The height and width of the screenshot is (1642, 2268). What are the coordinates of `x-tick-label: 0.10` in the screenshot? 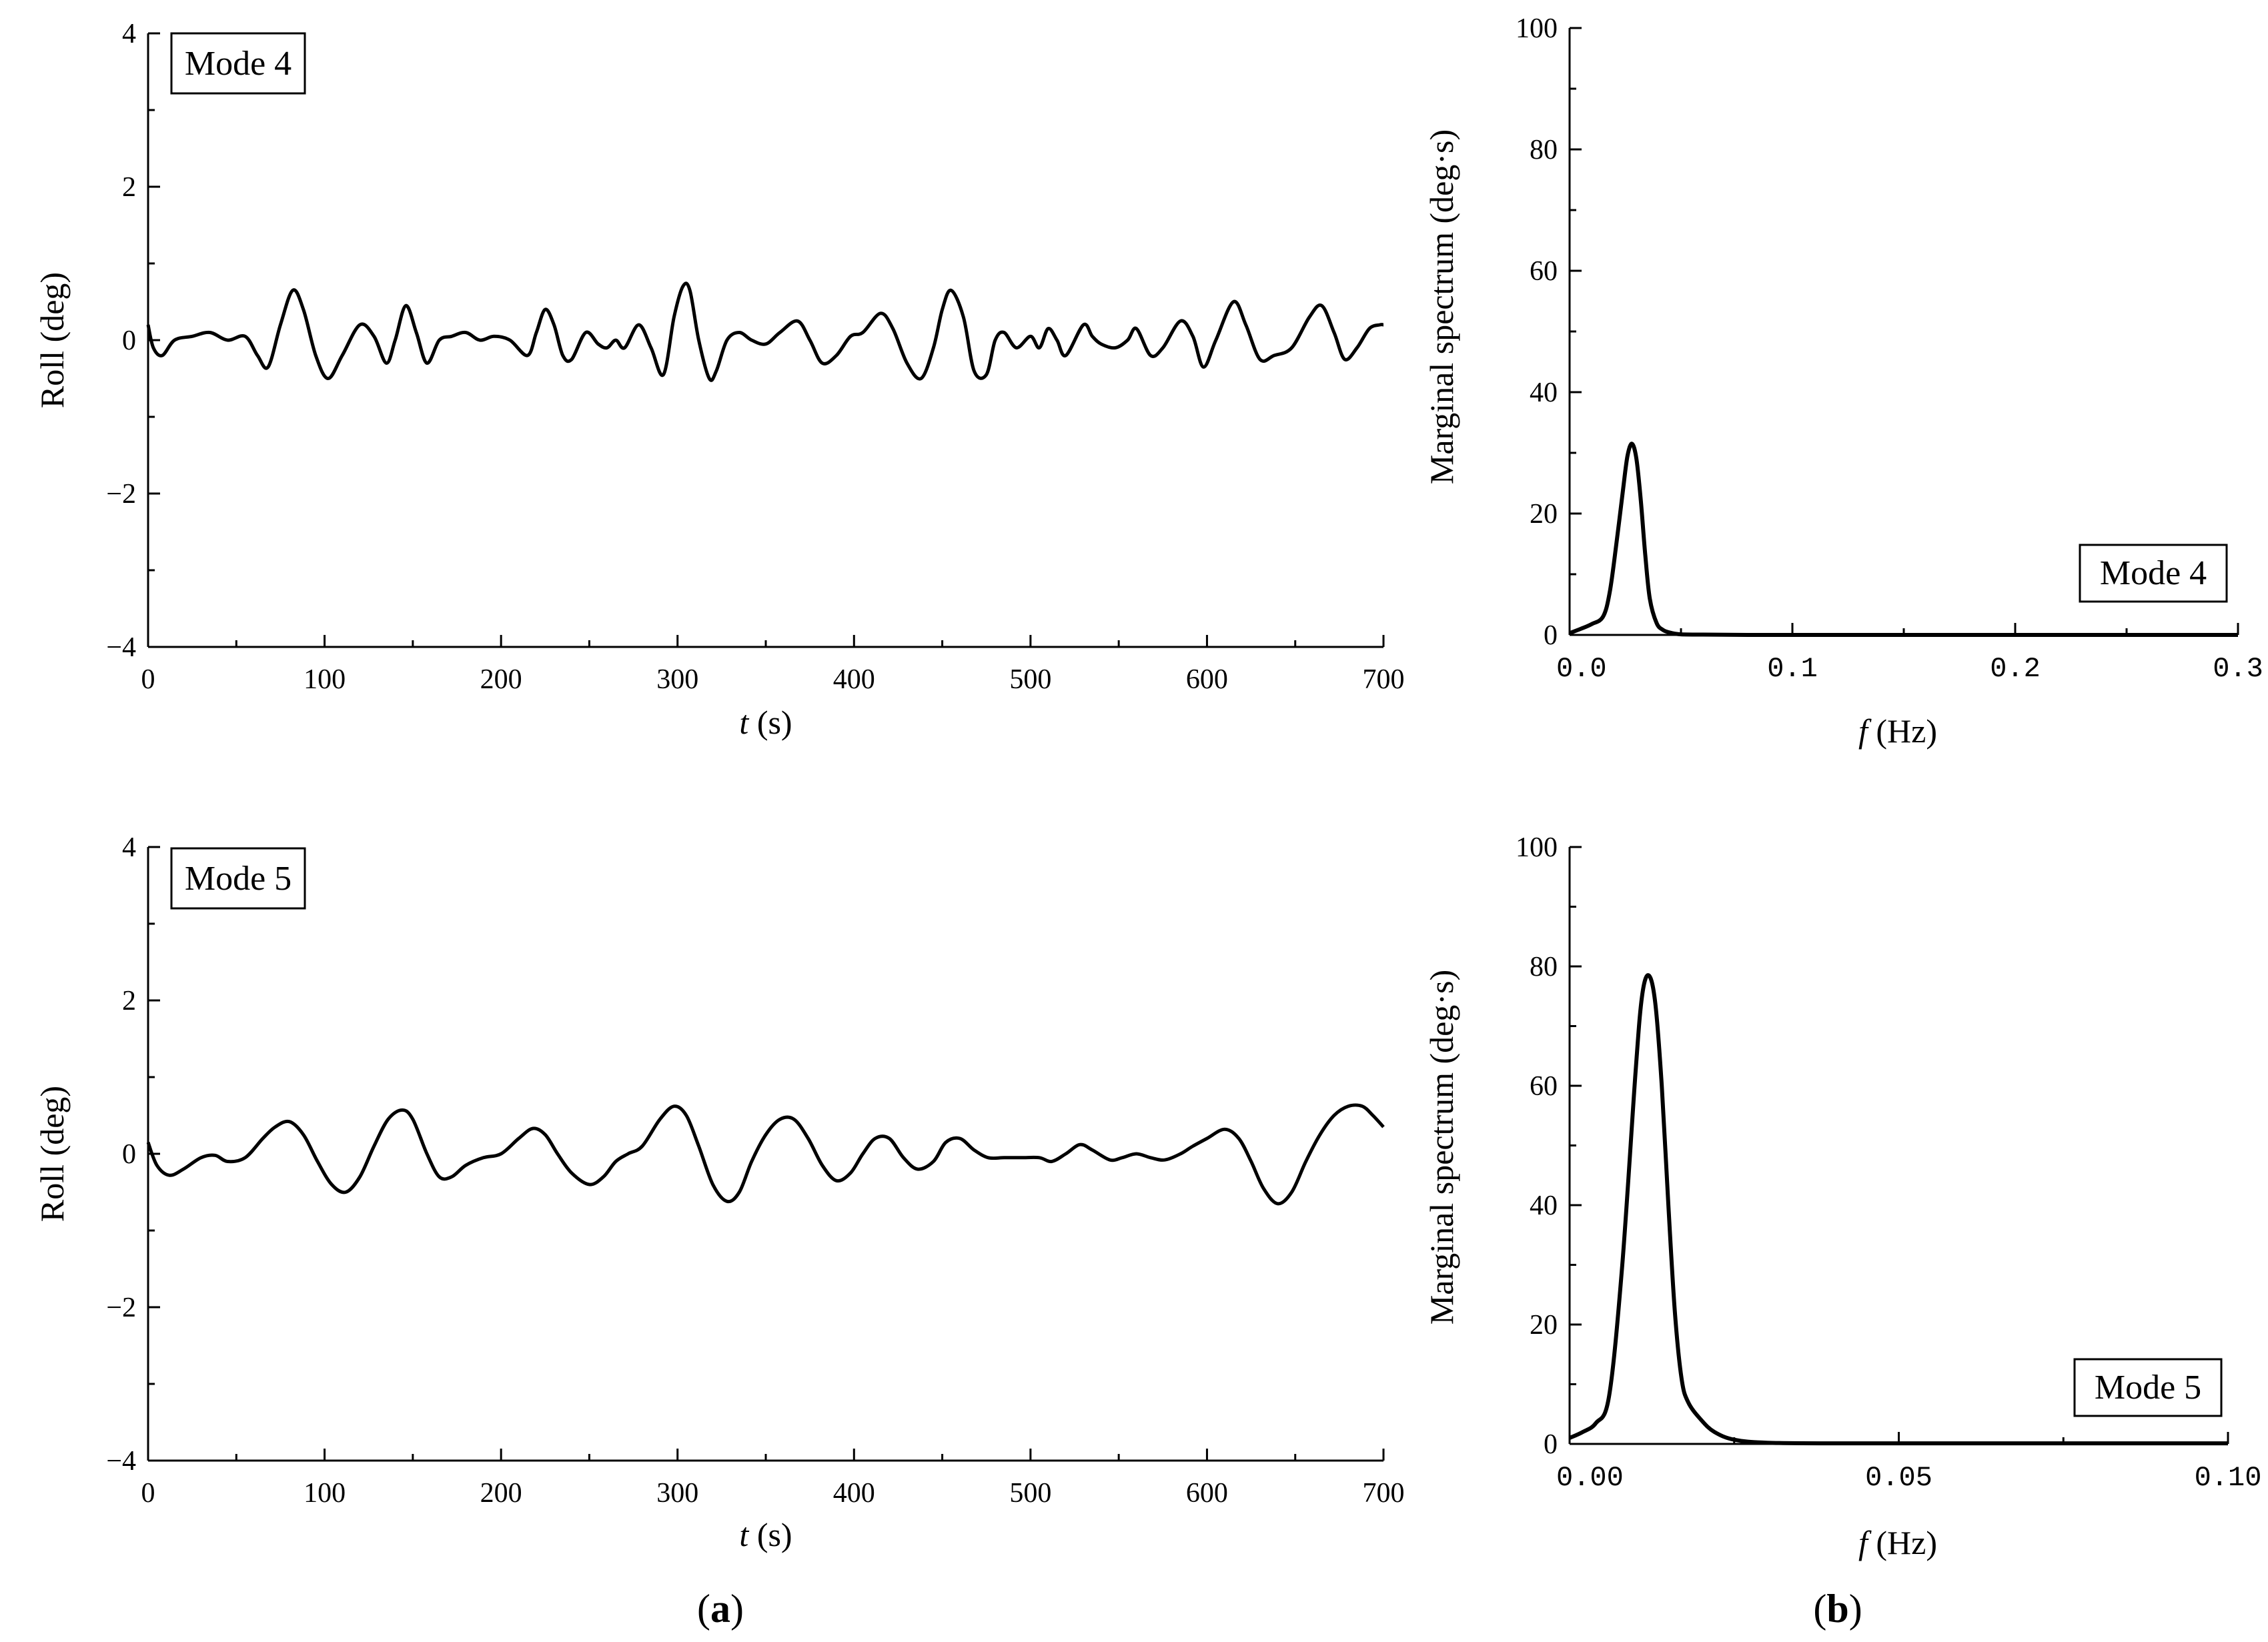 It's located at (2229, 1478).